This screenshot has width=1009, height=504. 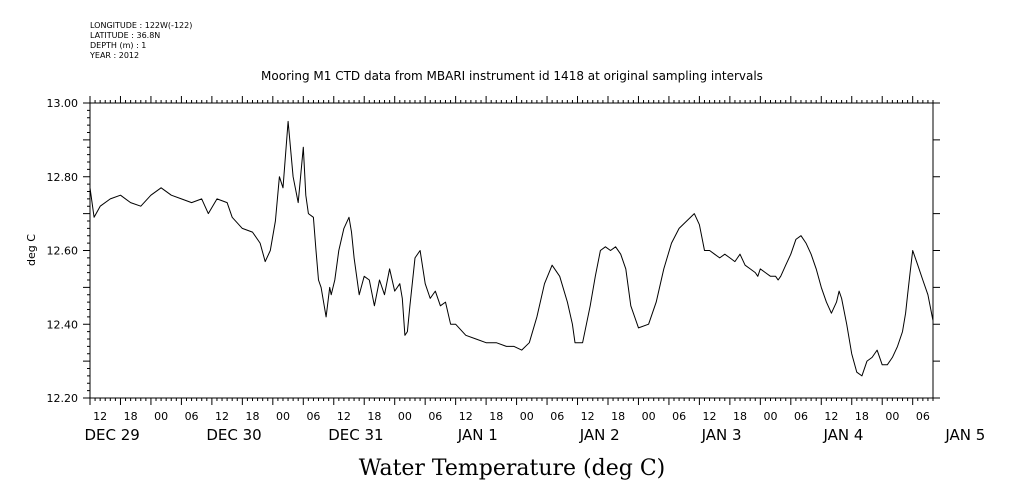 I want to click on y-tick-label: 12.80, so click(x=63, y=177).